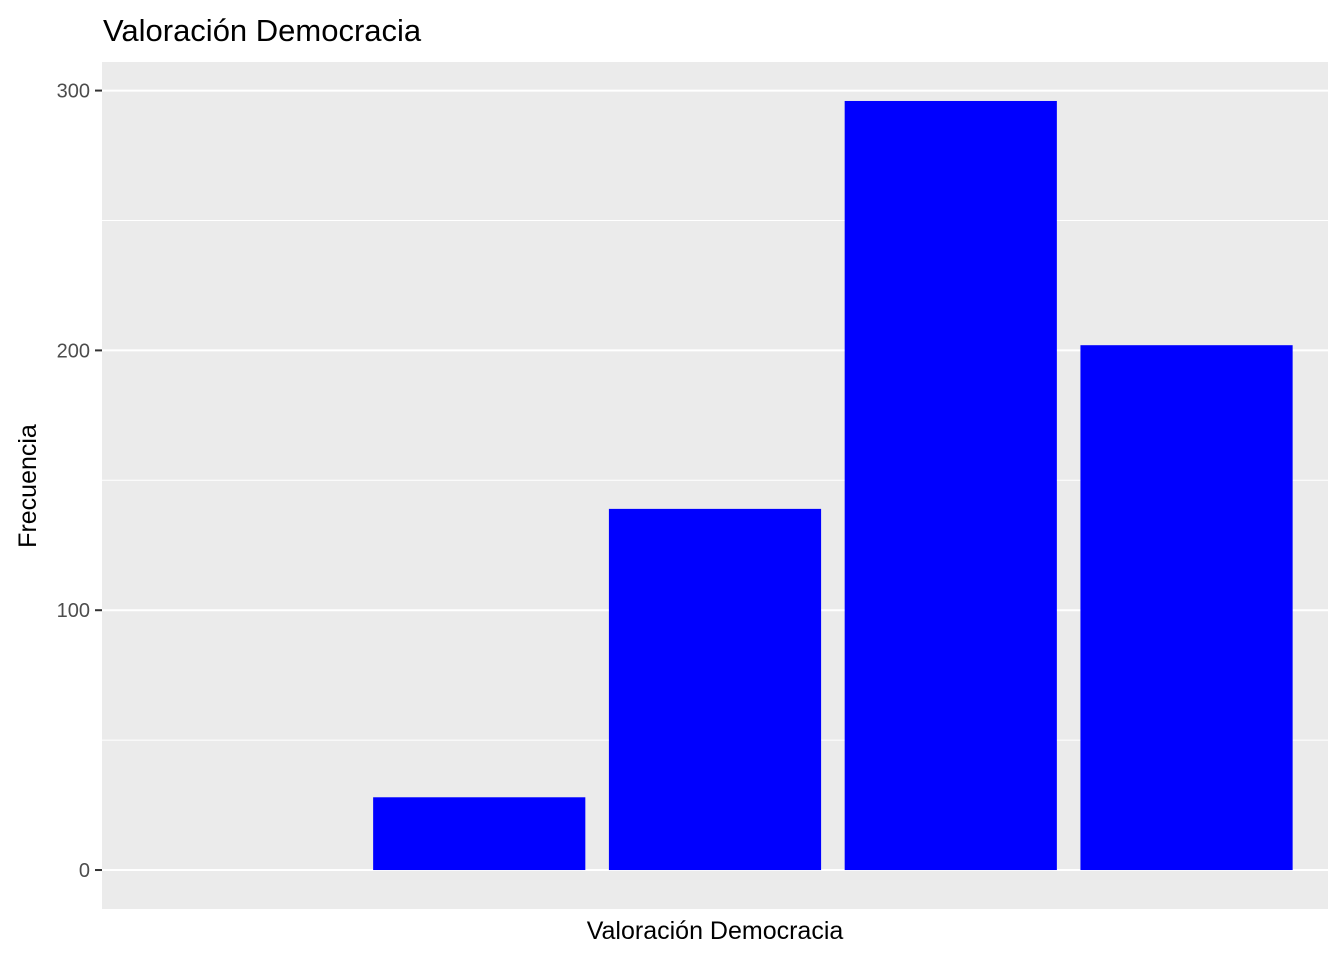 The image size is (1344, 960). What do you see at coordinates (262, 30) in the screenshot?
I see `chart-title: Valoración Democracia` at bounding box center [262, 30].